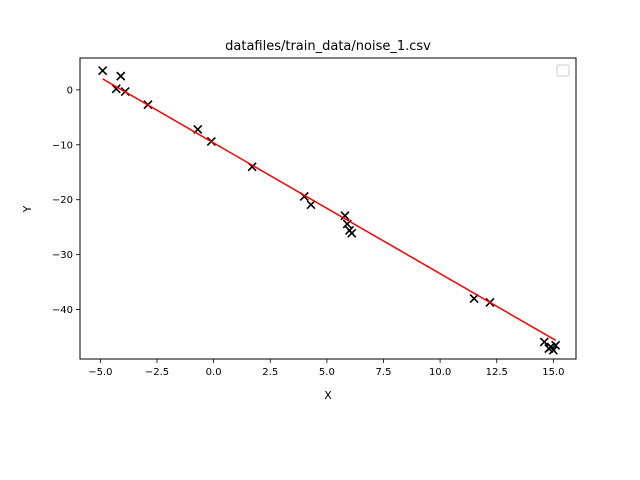 The image size is (640, 480). What do you see at coordinates (328, 46) in the screenshot?
I see `chart-title: datafiles/train_data/noise_1.csv` at bounding box center [328, 46].